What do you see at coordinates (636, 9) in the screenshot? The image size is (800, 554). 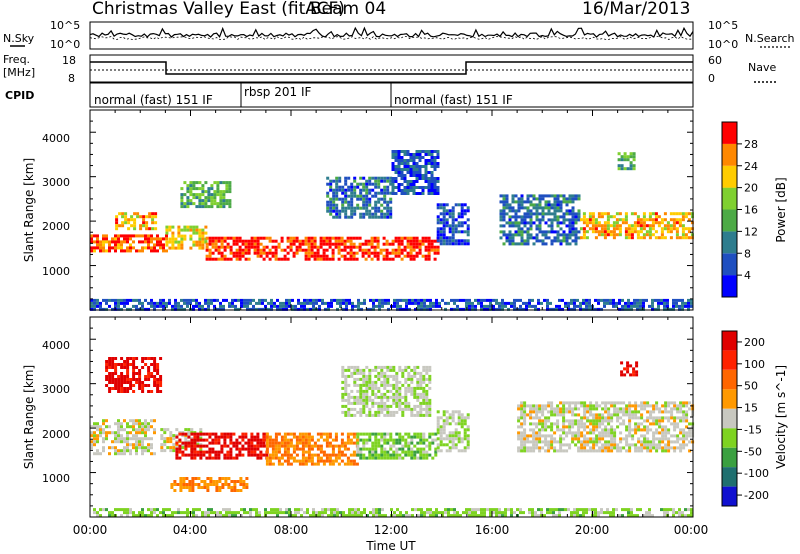 I see `date-label: 16/Mar/2013` at bounding box center [636, 9].